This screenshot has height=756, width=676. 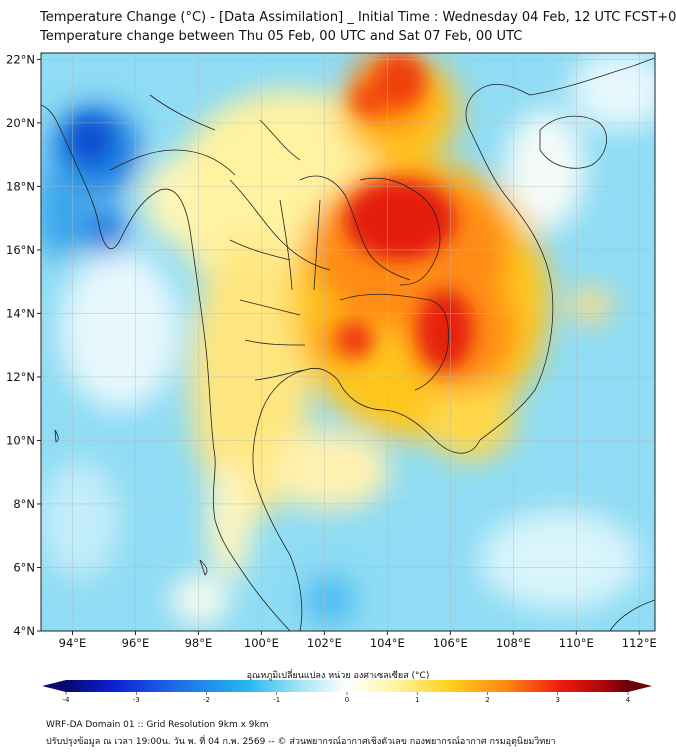 What do you see at coordinates (23, 345) in the screenshot?
I see `latitude-labels: 22°N 20°N 18°N 16°N 14°N 12°N 10°N 8°N 6°N 4°N` at bounding box center [23, 345].